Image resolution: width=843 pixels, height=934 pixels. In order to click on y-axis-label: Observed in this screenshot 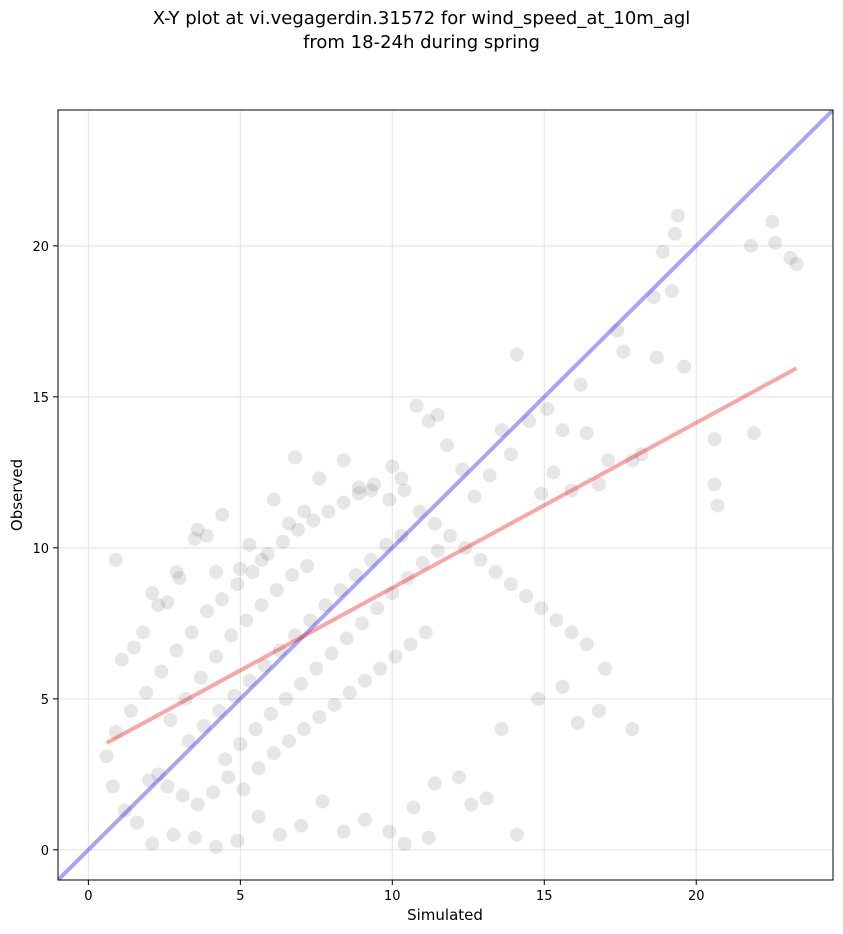, I will do `click(17, 495)`.